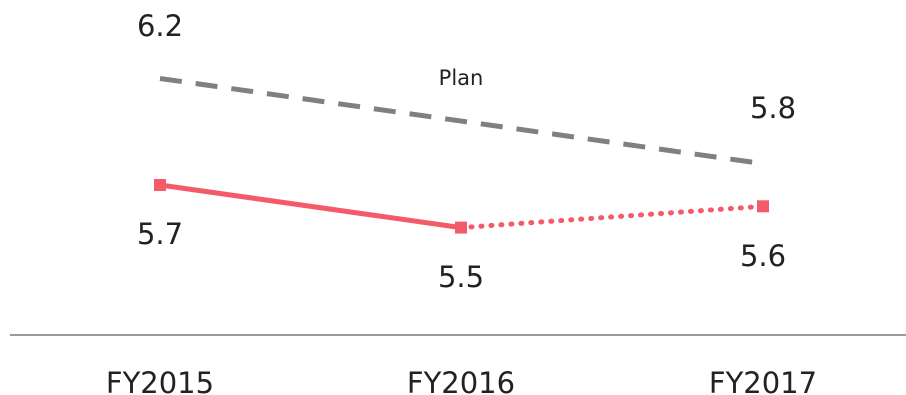  What do you see at coordinates (763, 256) in the screenshot?
I see `actual-data-label: 5.6` at bounding box center [763, 256].